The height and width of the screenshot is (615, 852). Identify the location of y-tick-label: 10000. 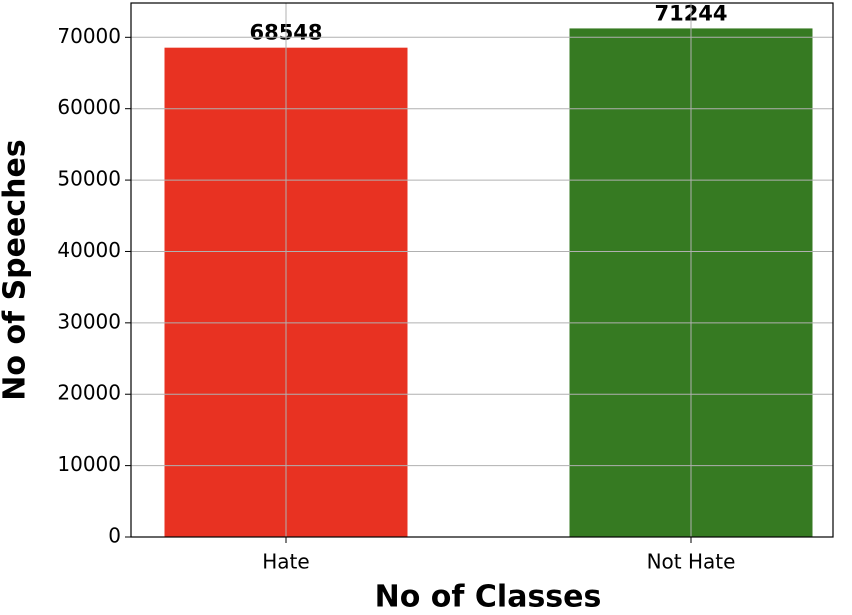
(89, 464).